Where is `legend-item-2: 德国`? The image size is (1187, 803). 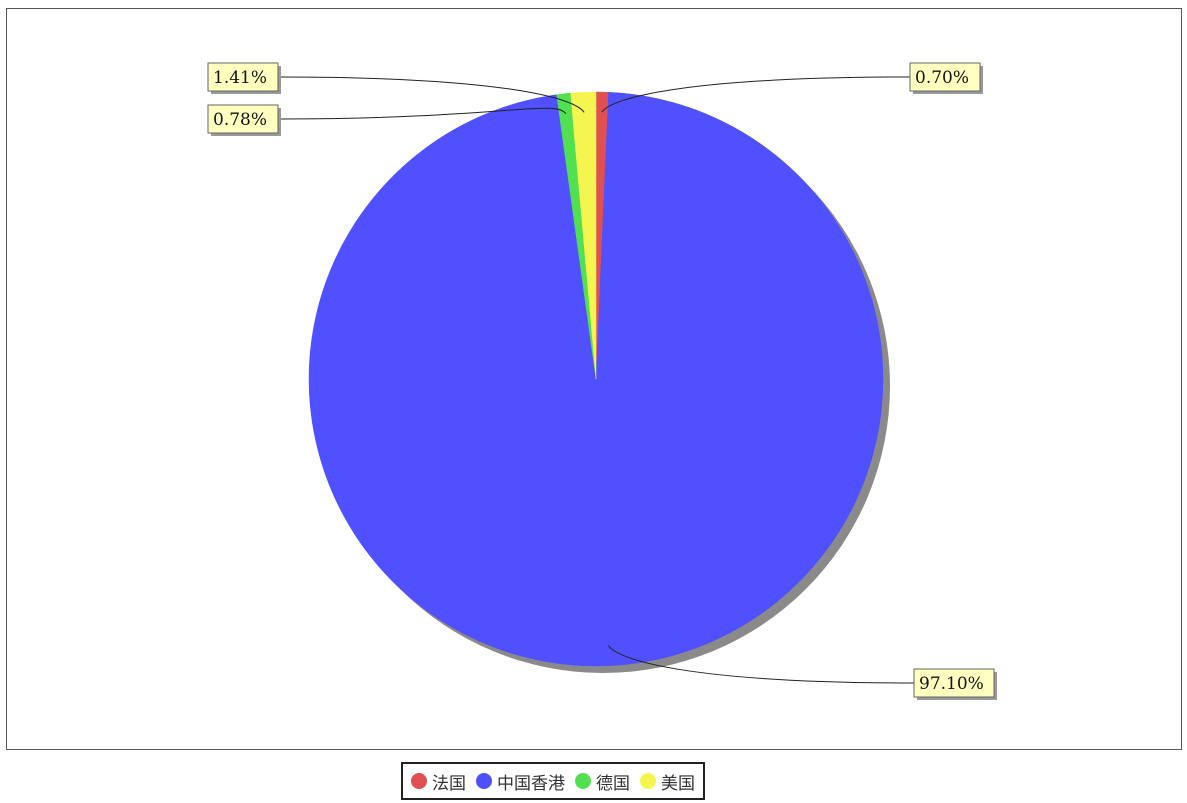
legend-item-2: 德国 is located at coordinates (602, 781).